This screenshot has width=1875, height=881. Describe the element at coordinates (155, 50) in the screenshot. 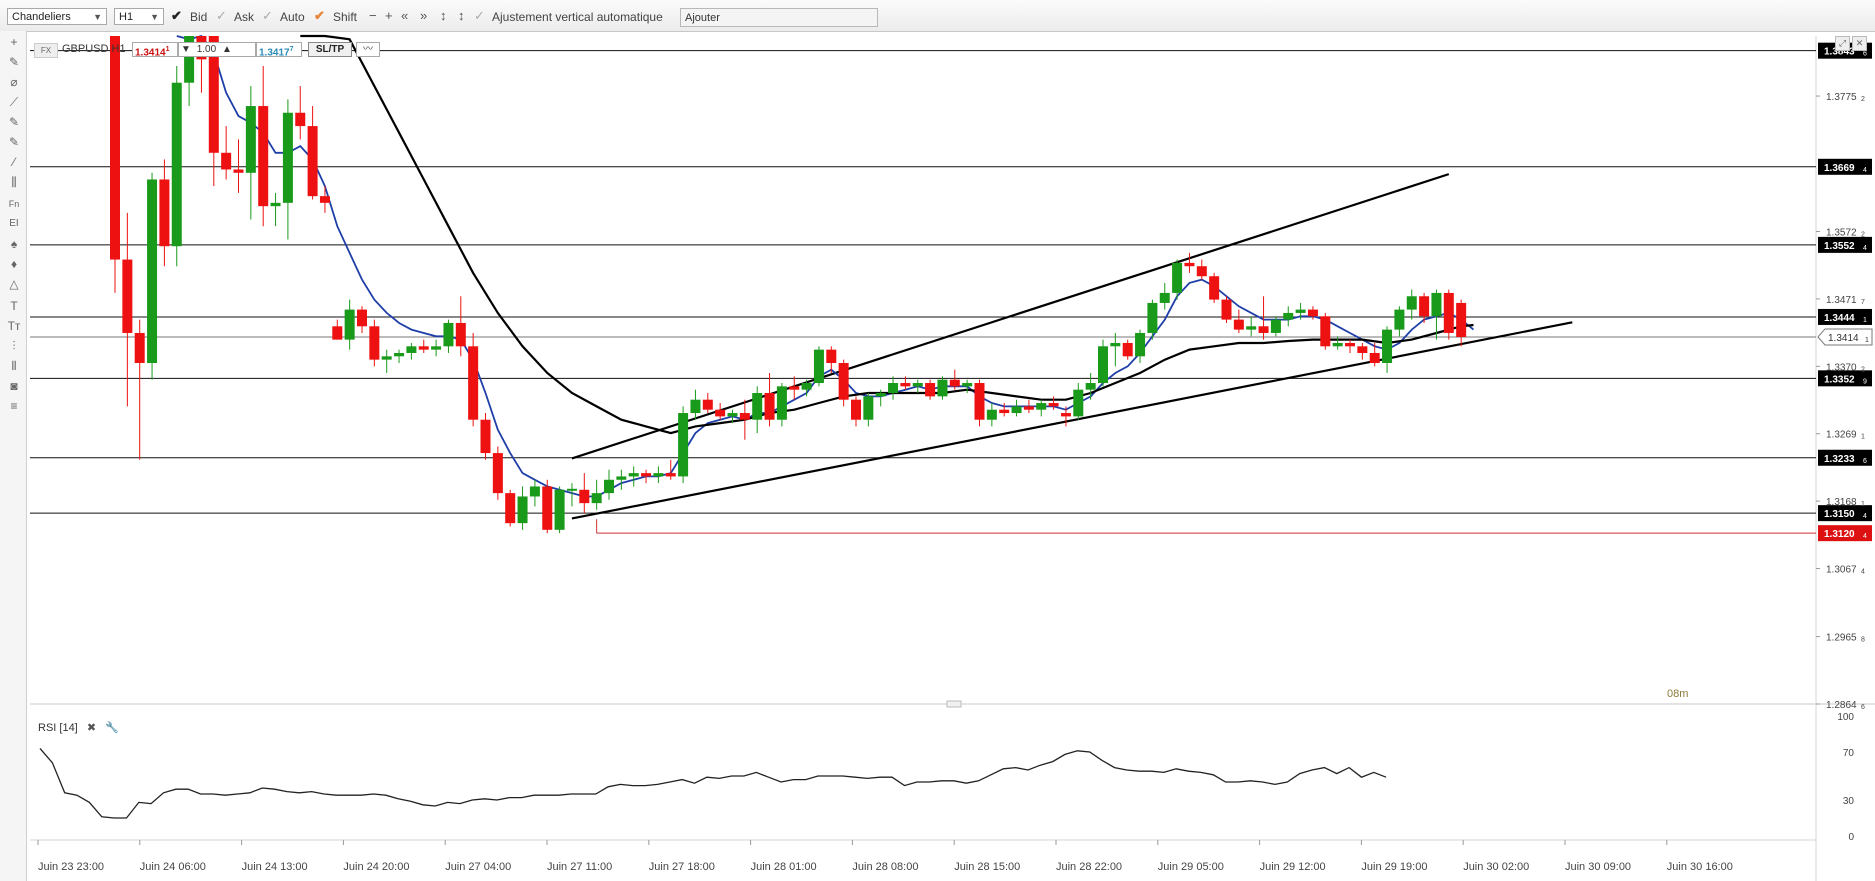

I see `sell-price-box: 1.34141` at that location.